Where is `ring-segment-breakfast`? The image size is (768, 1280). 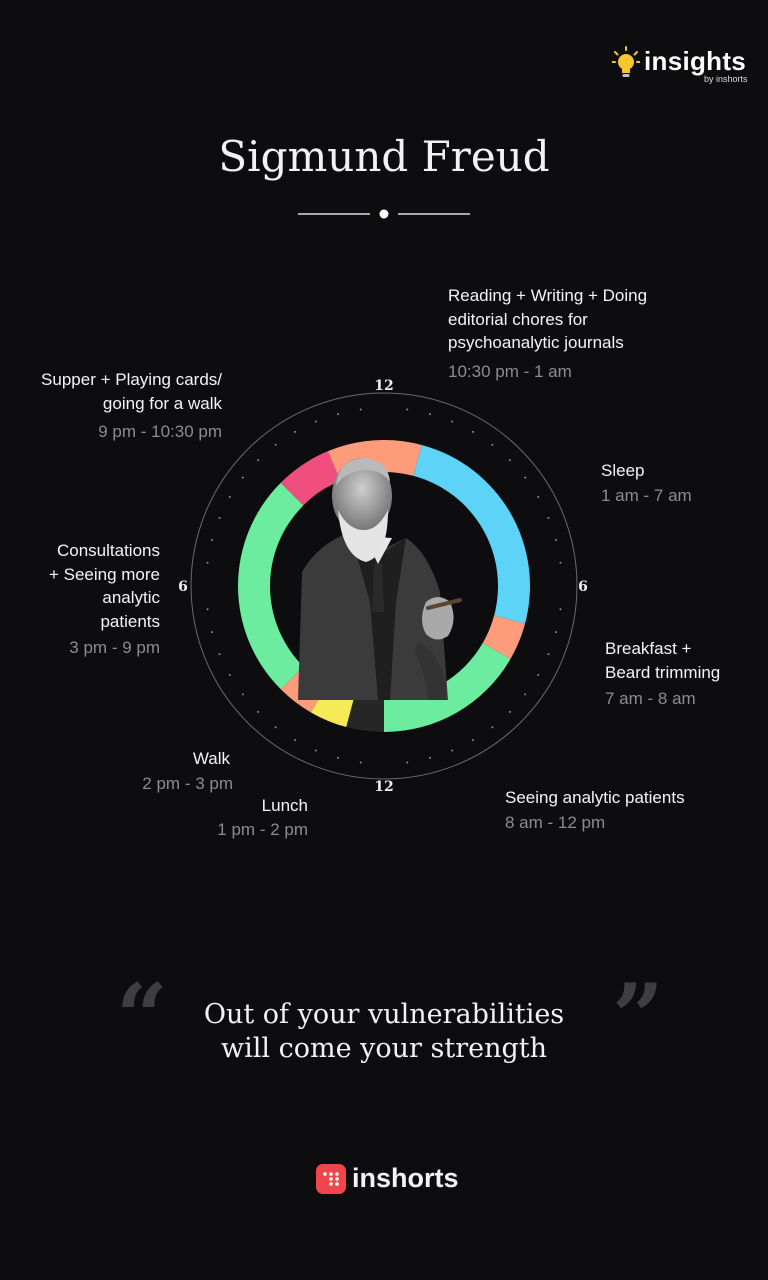 ring-segment-breakfast is located at coordinates (504, 637).